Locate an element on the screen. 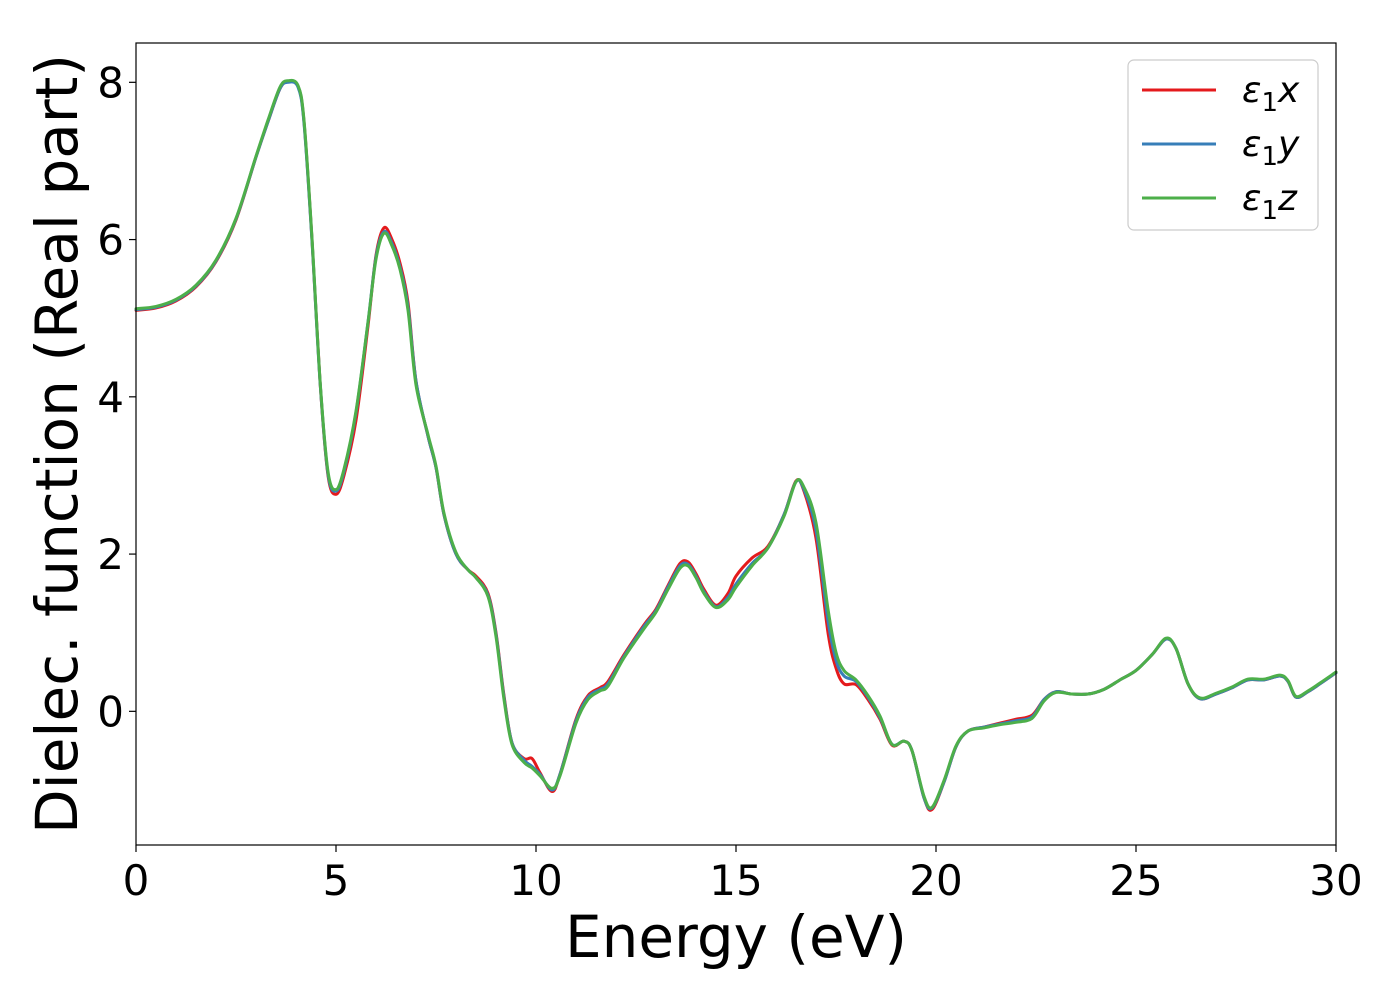 The width and height of the screenshot is (1400, 1000). legend-box is located at coordinates (1223, 145).